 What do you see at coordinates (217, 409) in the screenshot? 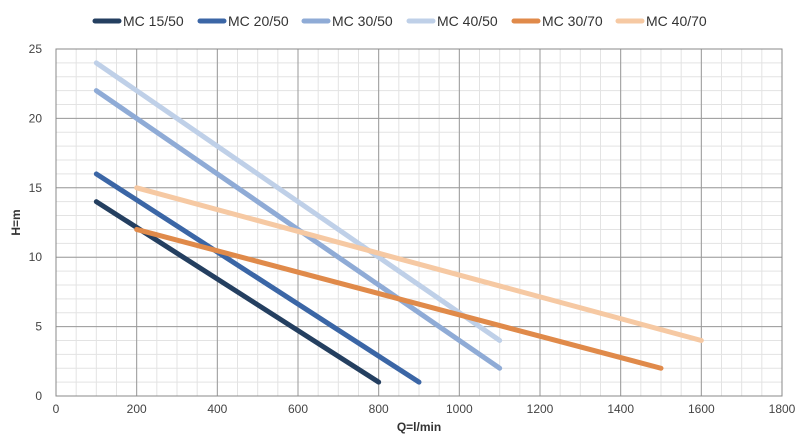
I see `x-tick-label: 400` at bounding box center [217, 409].